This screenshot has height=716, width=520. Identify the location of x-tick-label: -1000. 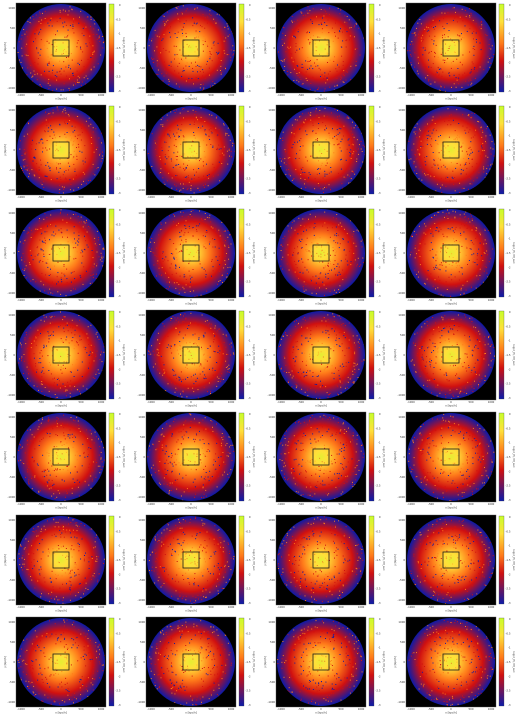
(411, 95).